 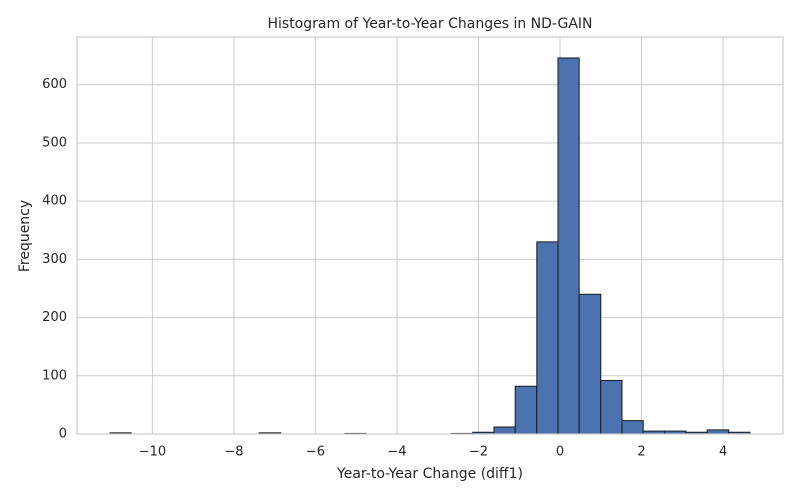 I want to click on y-tick-label: 0, so click(x=63, y=434).